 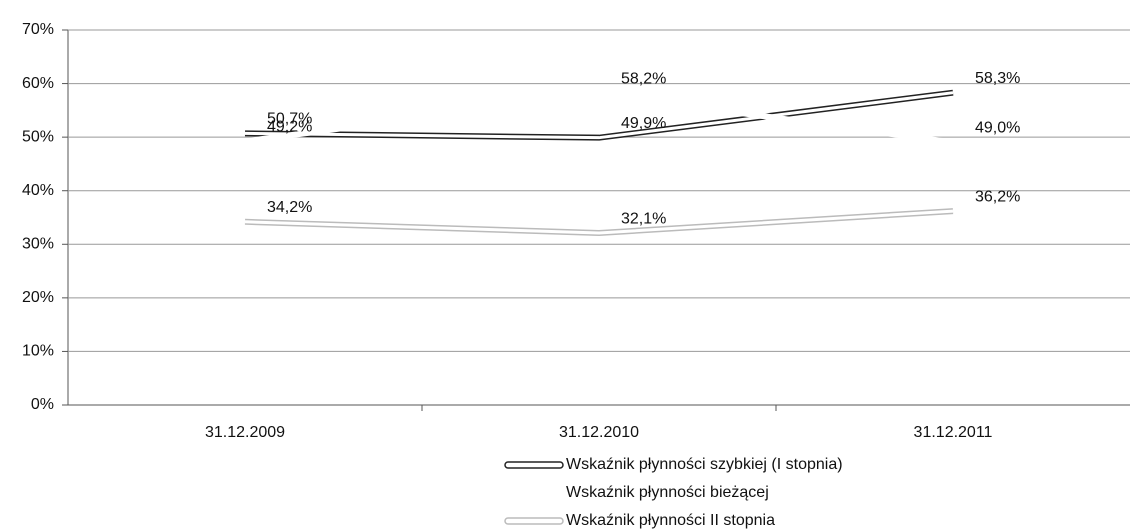 I want to click on y-tick-label: 40%, so click(x=38, y=190).